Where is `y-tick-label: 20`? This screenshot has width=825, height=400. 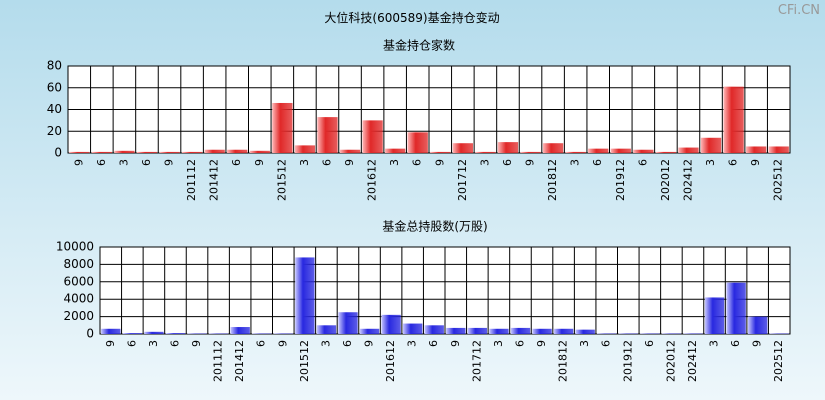
y-tick-label: 20 is located at coordinates (54, 131).